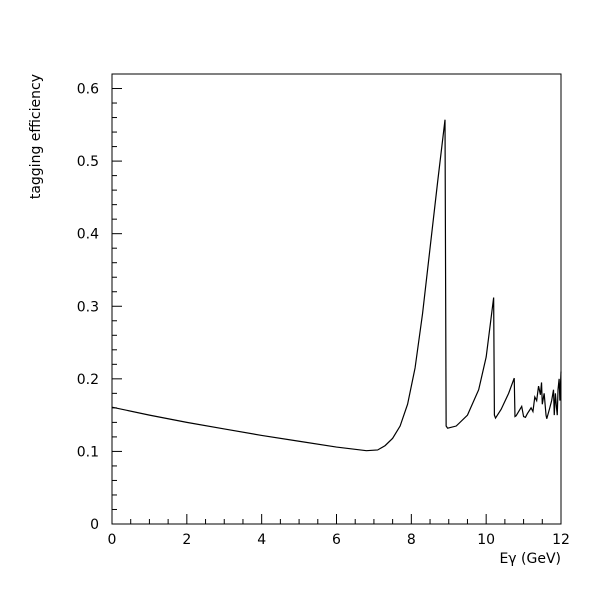  Describe the element at coordinates (88, 235) in the screenshot. I see `y-tick-label: 0.4` at that location.